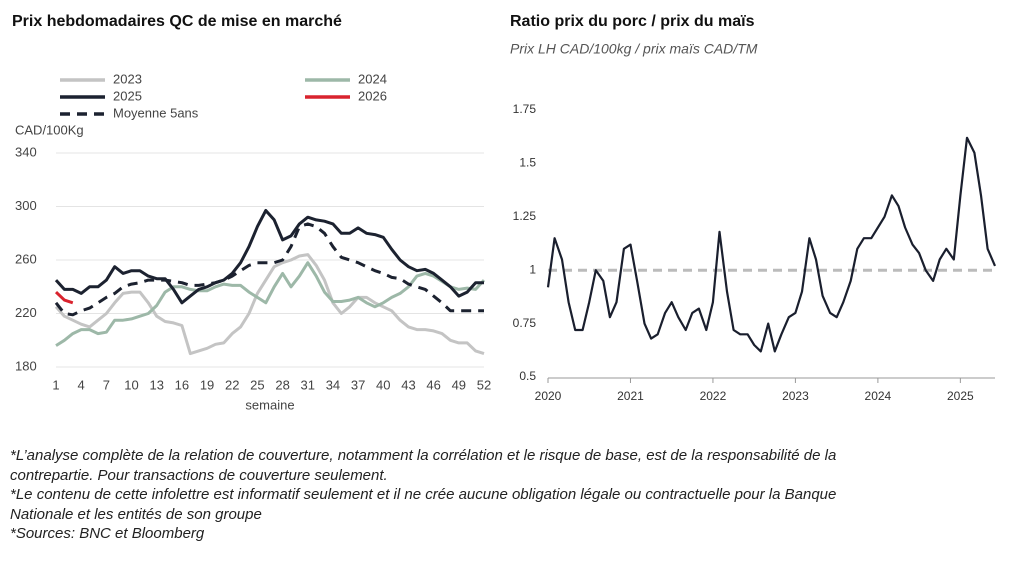  What do you see at coordinates (358, 384) in the screenshot?
I see `x-tick-label: 37` at bounding box center [358, 384].